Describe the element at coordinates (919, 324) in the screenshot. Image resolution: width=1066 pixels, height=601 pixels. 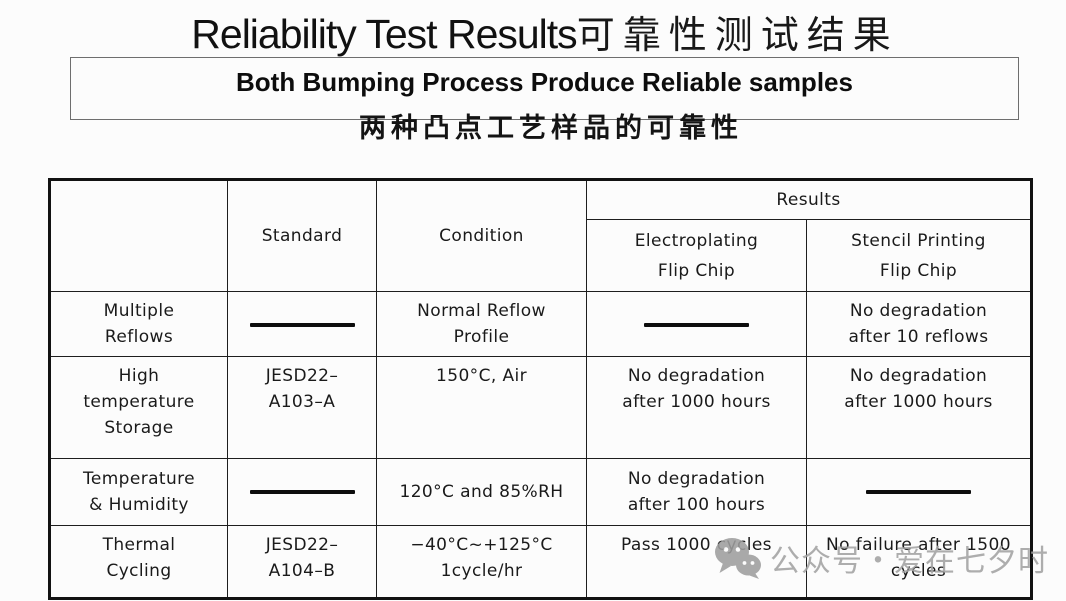
I see `cell-stencil-result: No degradation after 10 reflows` at that location.